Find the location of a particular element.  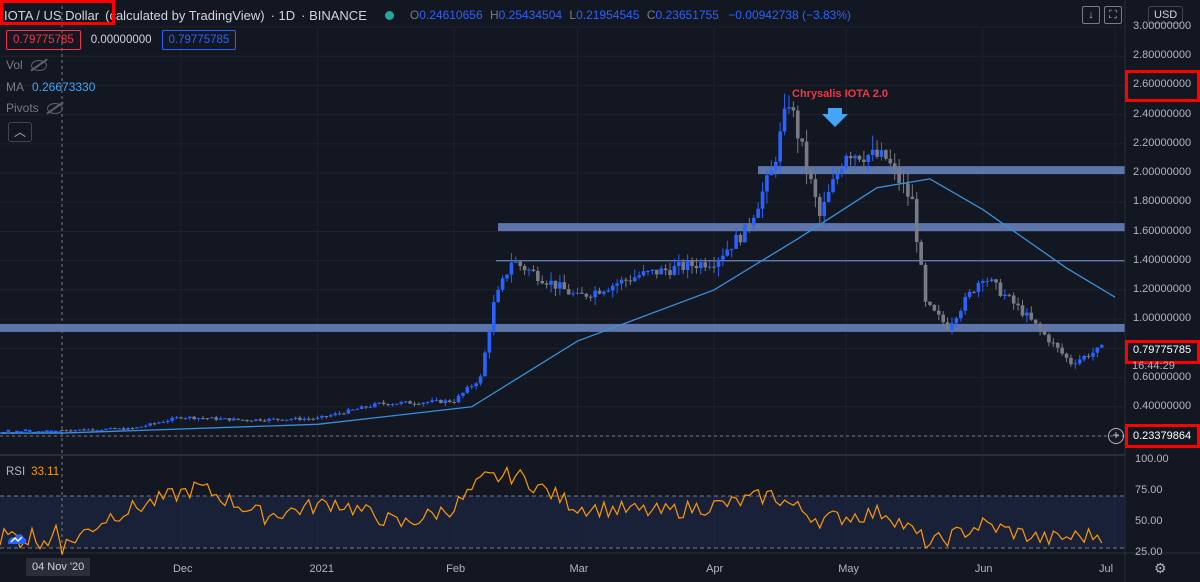

add-alert-icon: + is located at coordinates (1116, 436).